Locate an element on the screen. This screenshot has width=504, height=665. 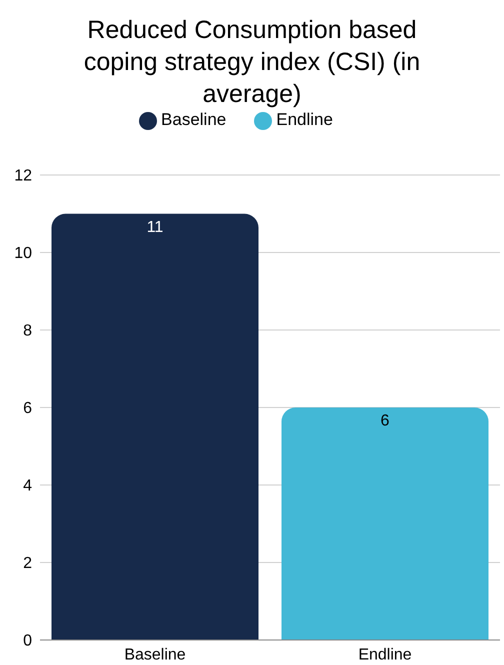
y-tick-label: 8 is located at coordinates (27, 331).